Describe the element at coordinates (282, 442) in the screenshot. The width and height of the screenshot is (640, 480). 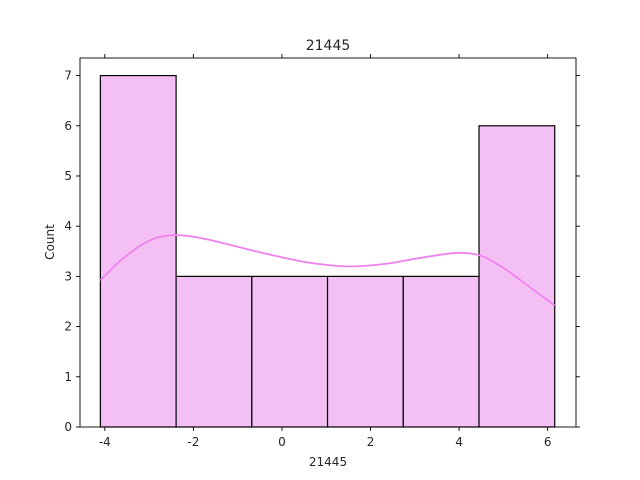
I see `x-tick-label: 0` at that location.